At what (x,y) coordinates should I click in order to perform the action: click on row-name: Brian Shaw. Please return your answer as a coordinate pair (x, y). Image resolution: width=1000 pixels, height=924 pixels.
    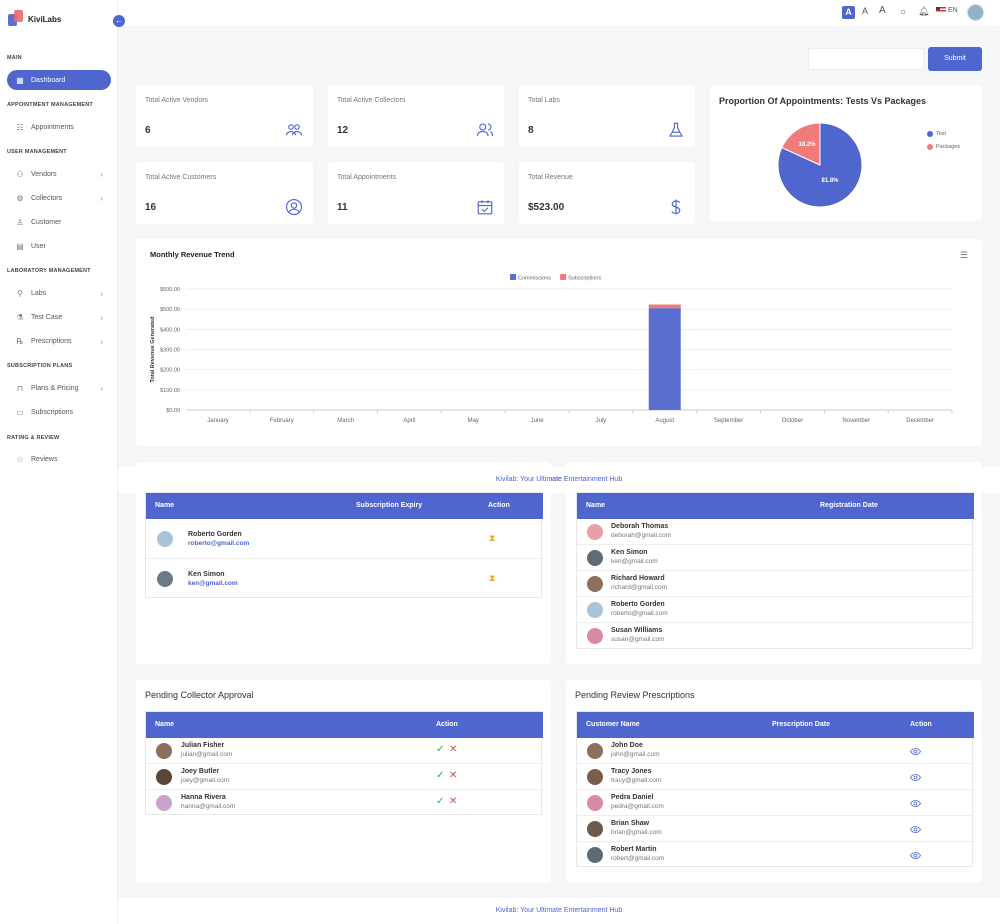
    Looking at the image, I should click on (630, 823).